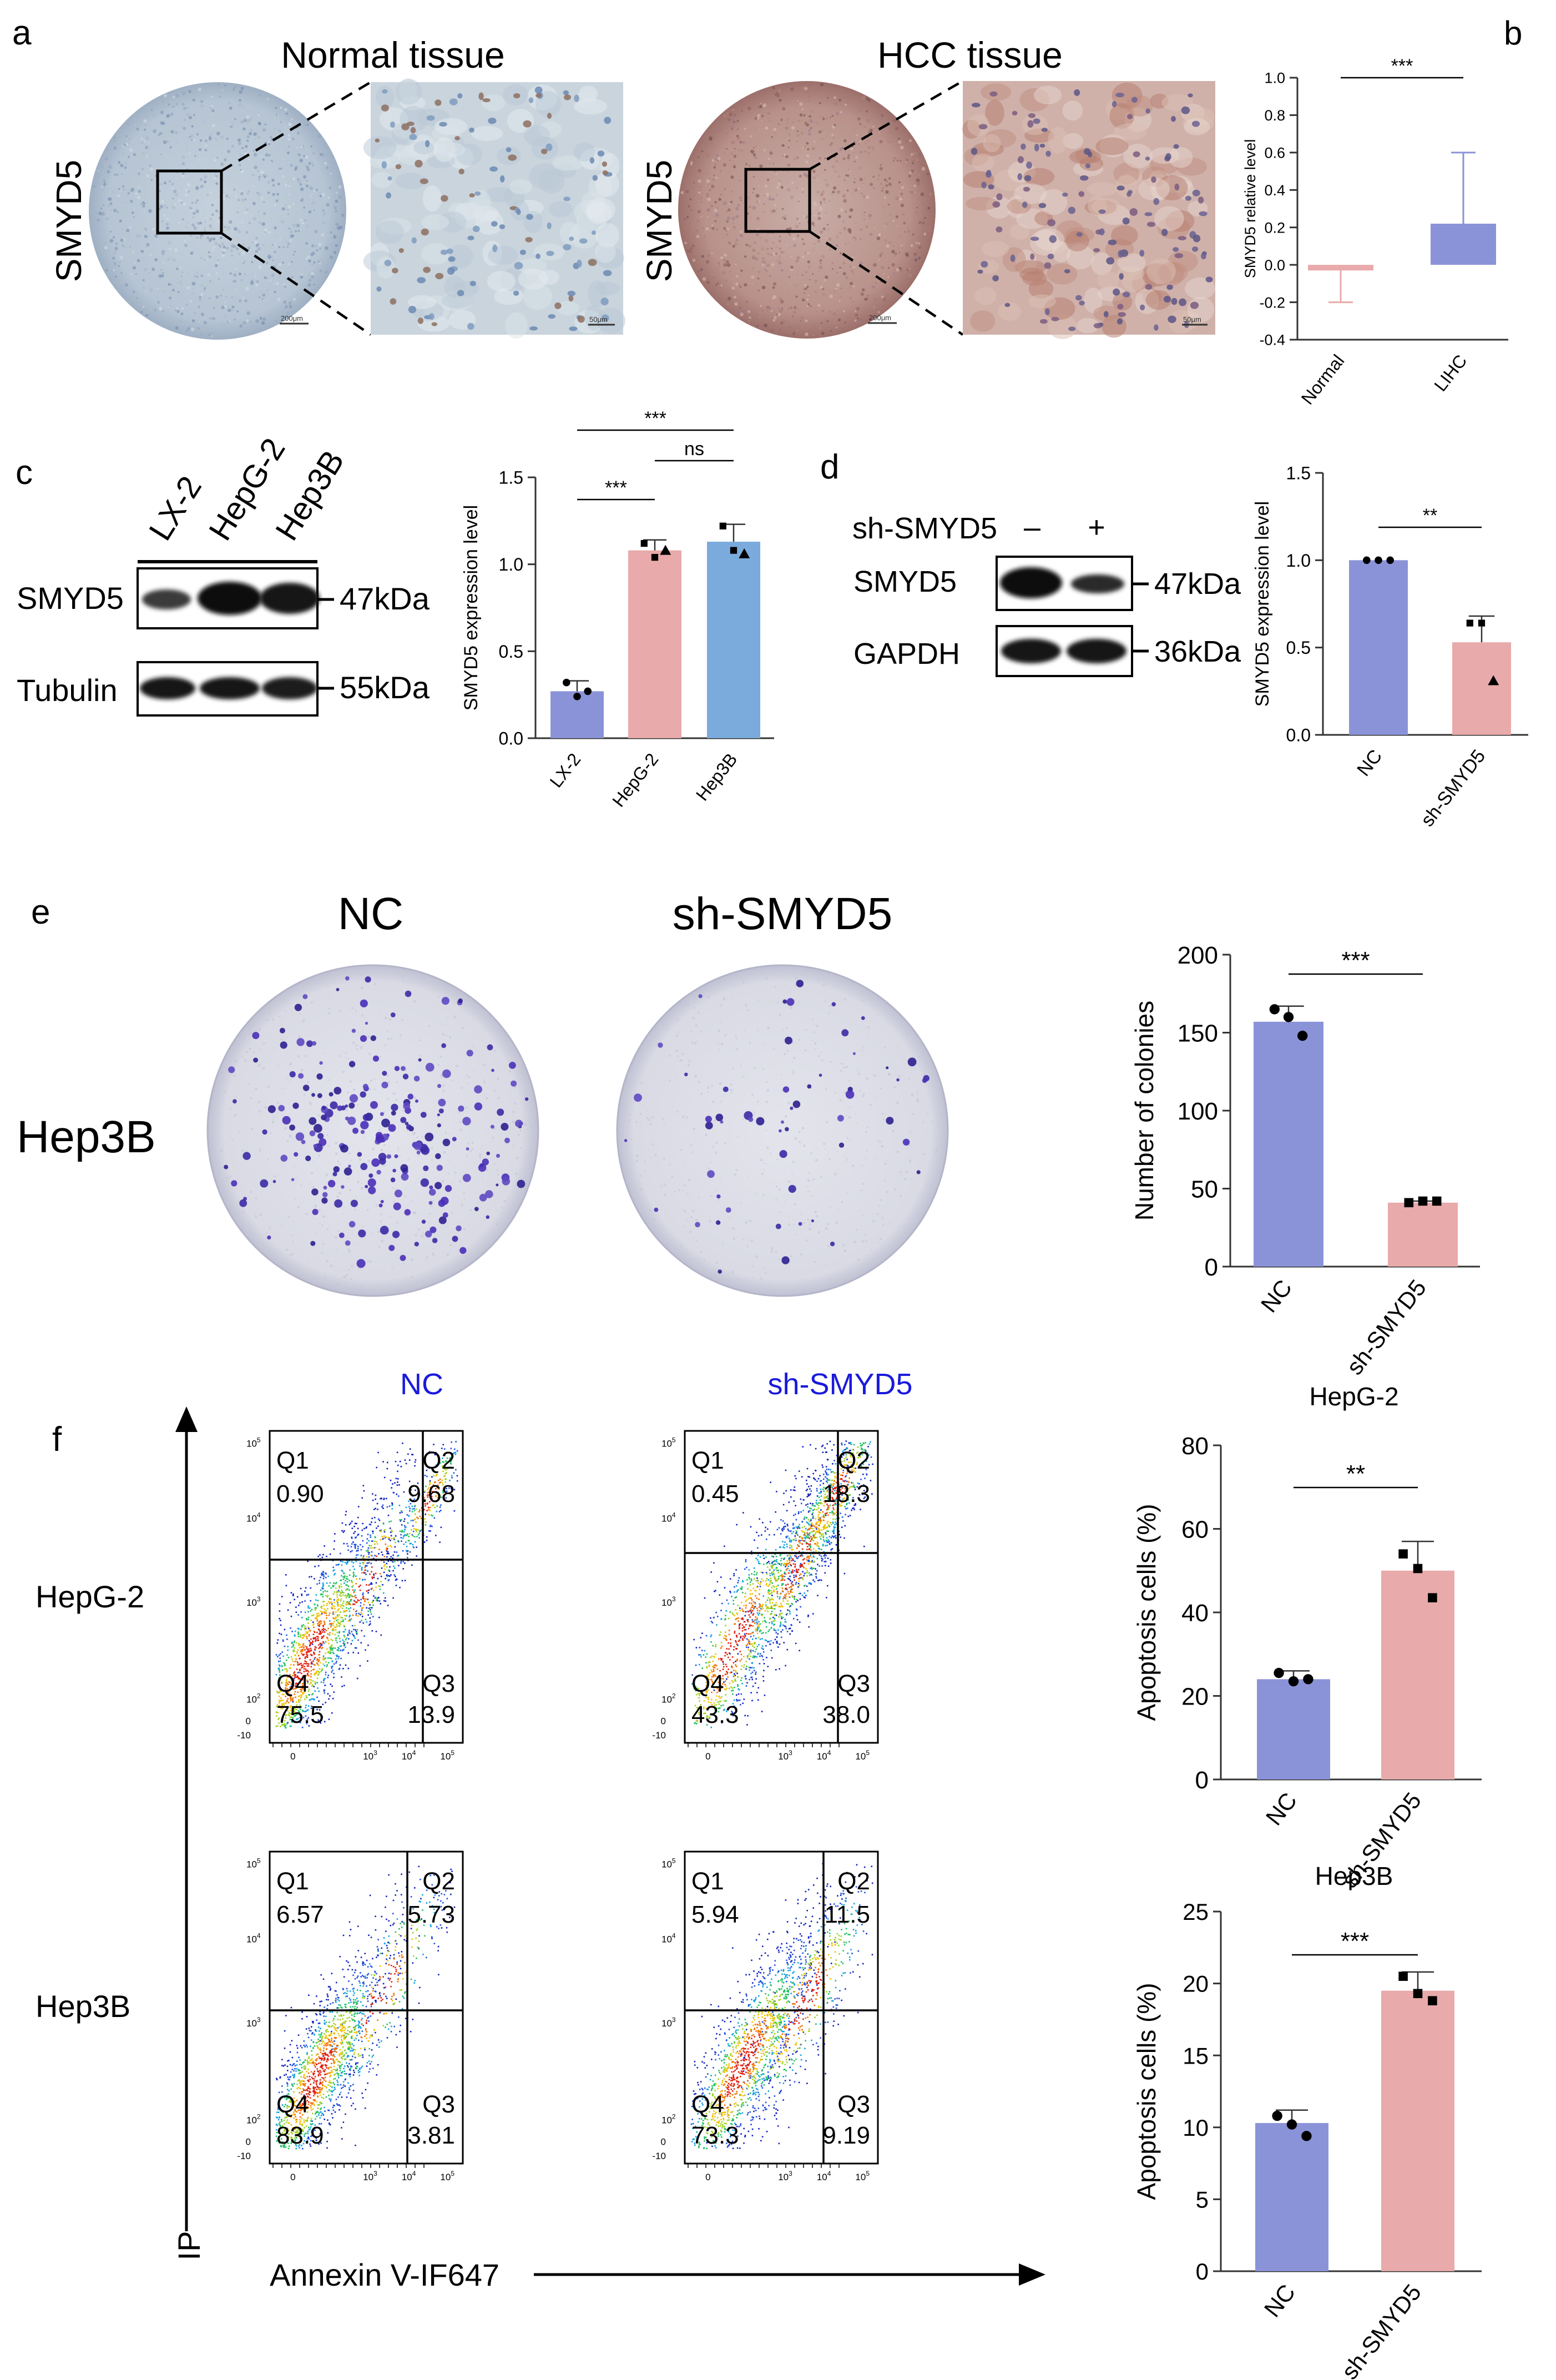 The height and width of the screenshot is (2380, 1556). Describe the element at coordinates (1204, 1189) in the screenshot. I see `y-tick-label: 50` at that location.